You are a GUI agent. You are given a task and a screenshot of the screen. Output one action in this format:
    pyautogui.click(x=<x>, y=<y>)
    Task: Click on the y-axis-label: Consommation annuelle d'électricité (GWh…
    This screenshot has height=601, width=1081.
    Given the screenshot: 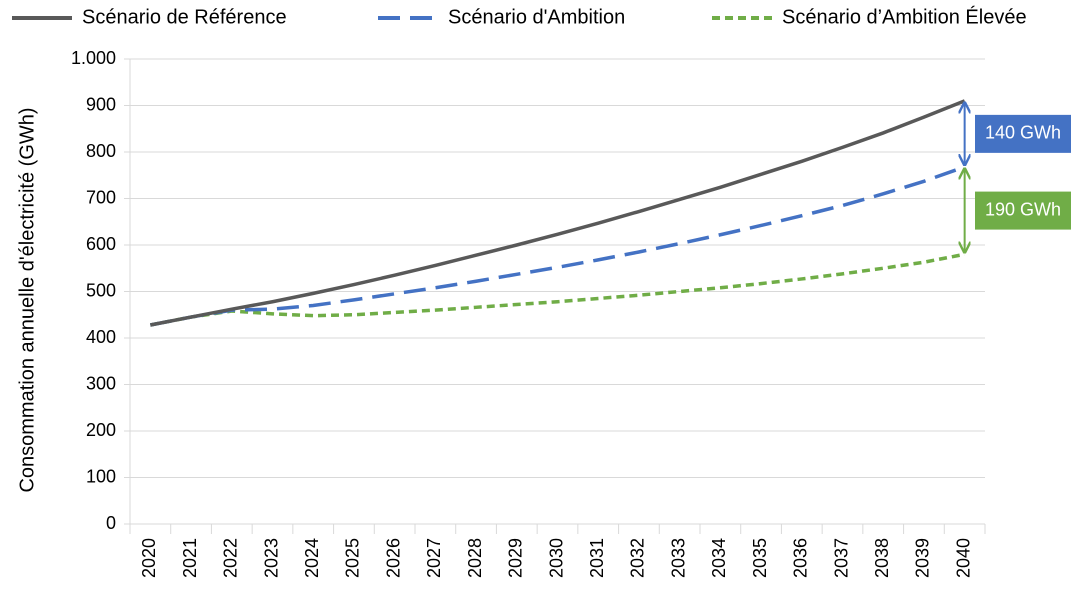 What is the action you would take?
    pyautogui.click(x=27, y=299)
    